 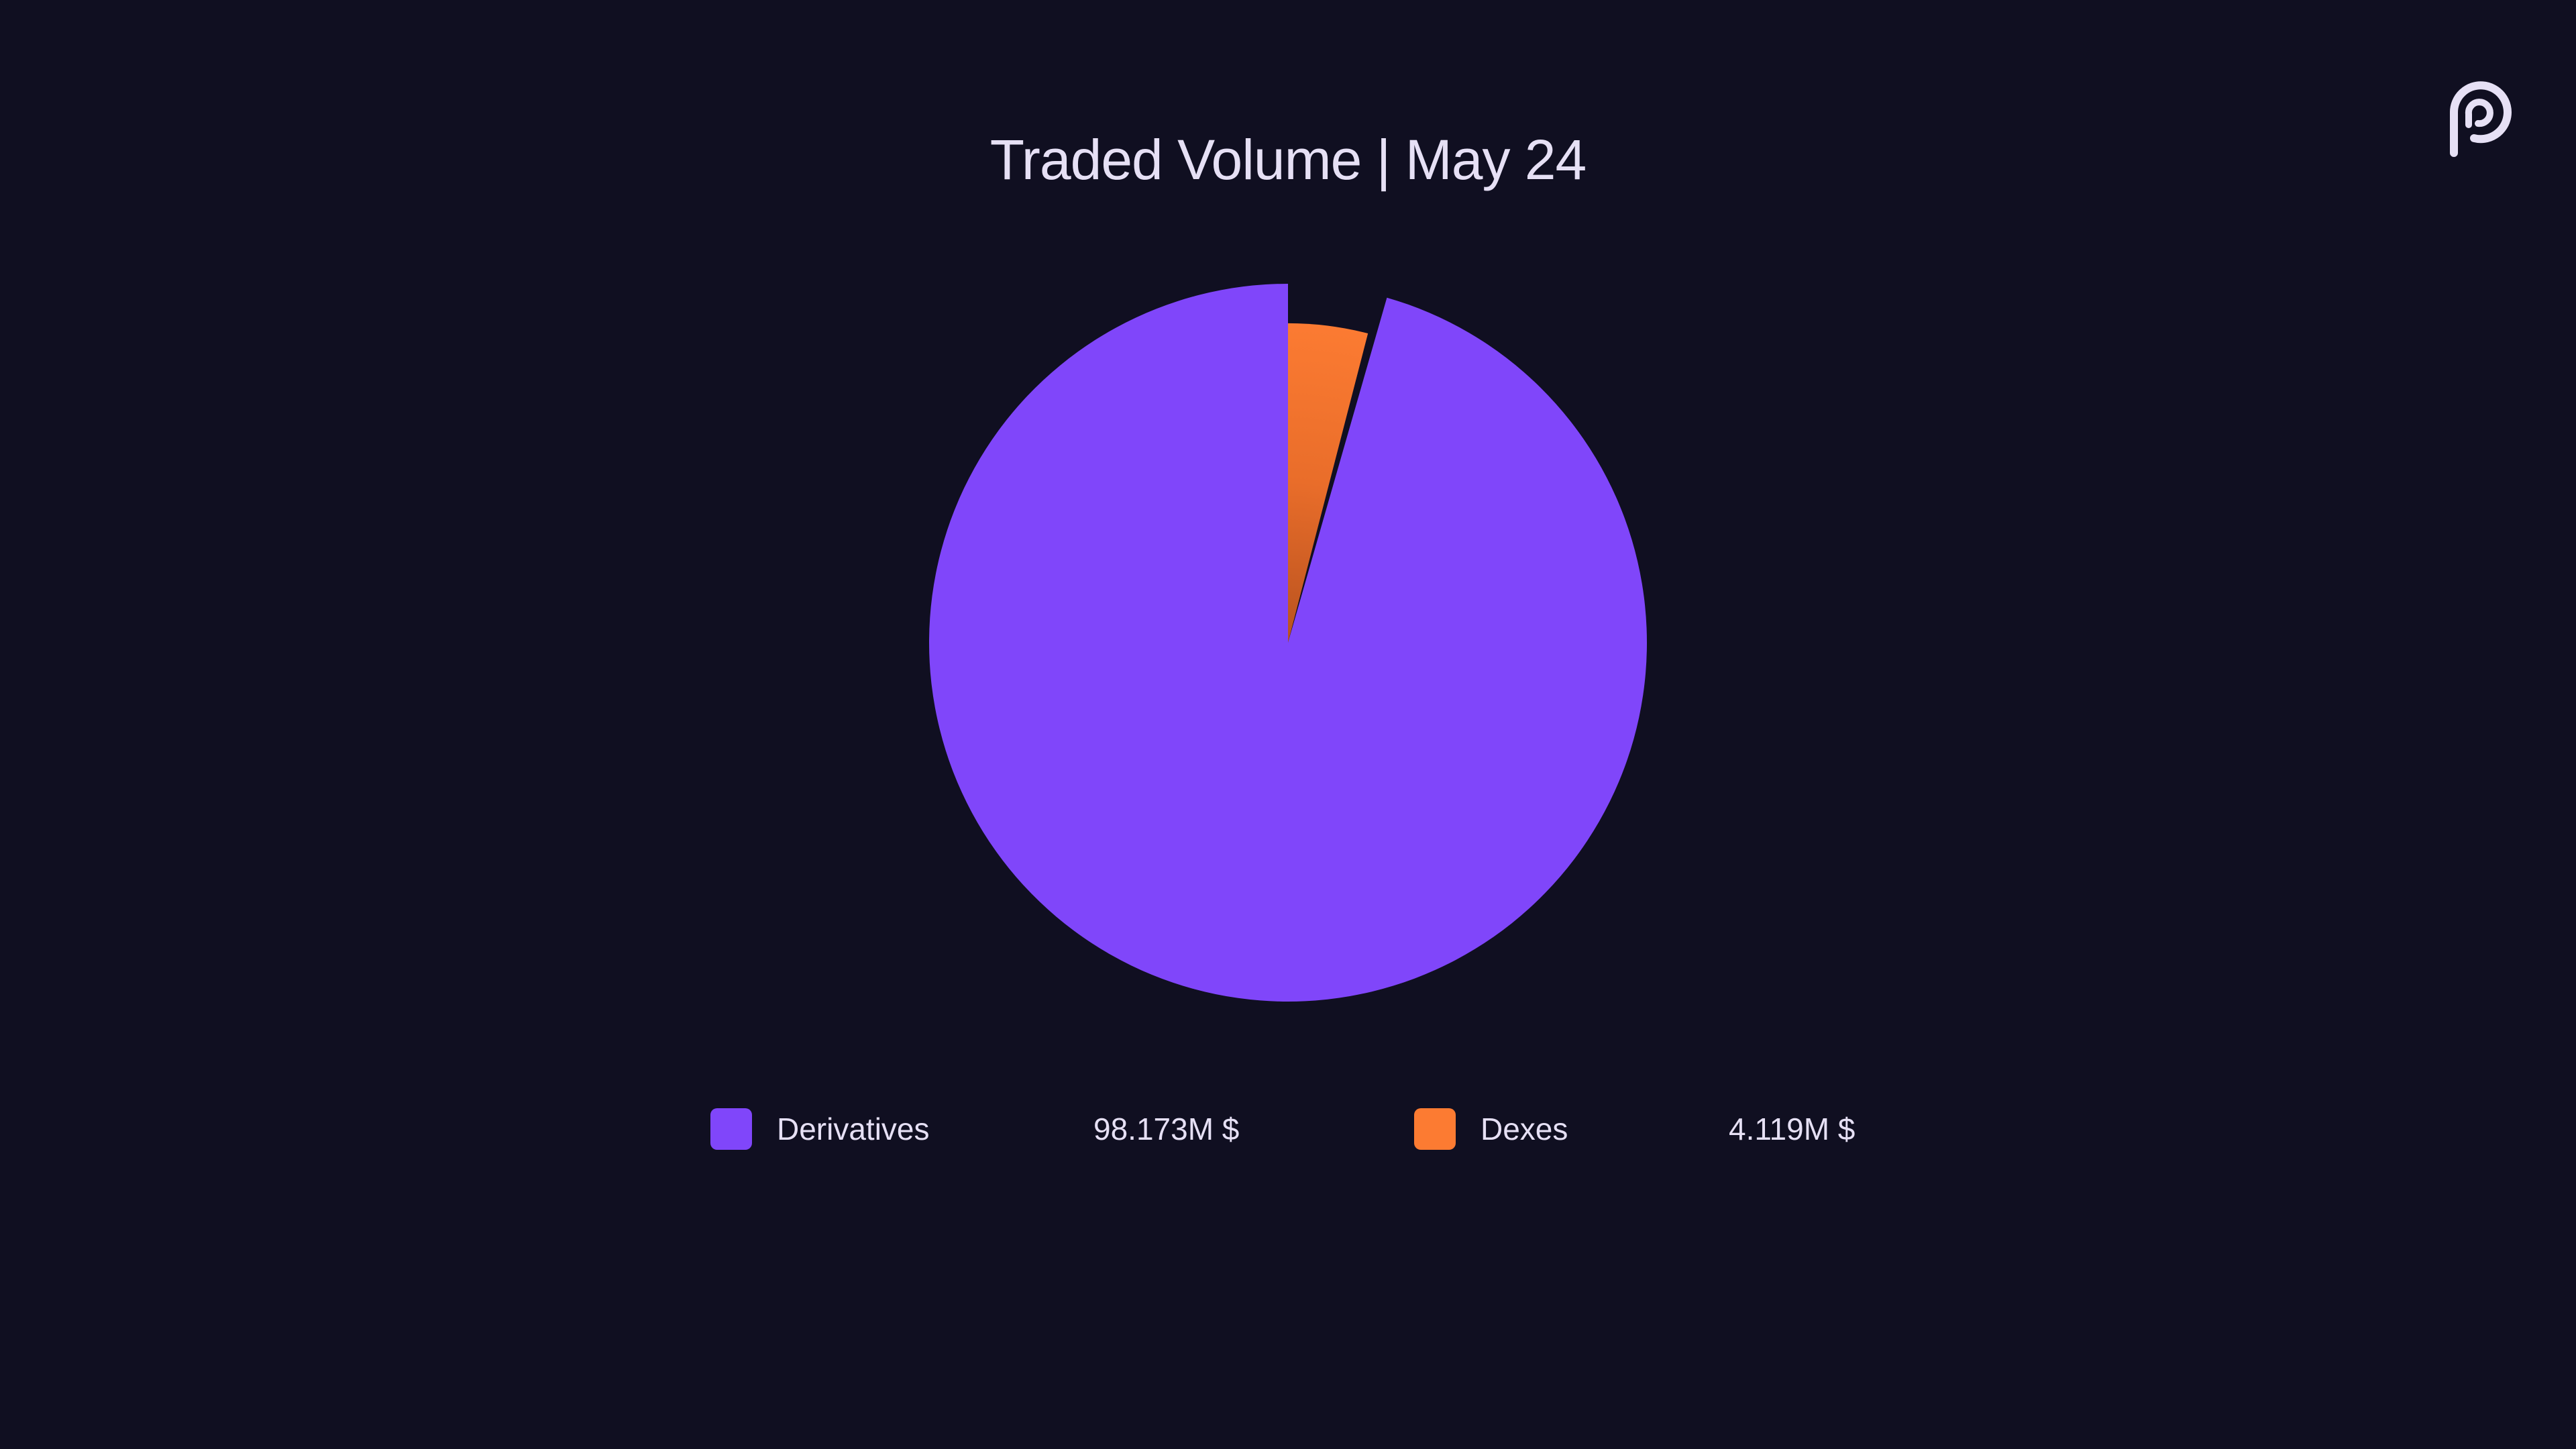 I want to click on legend-label-derivatives: Derivatives, so click(x=853, y=1129).